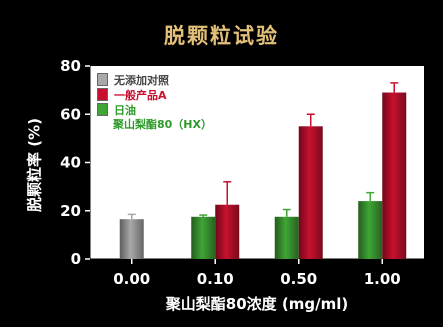 This screenshot has height=327, width=443. What do you see at coordinates (141, 80) in the screenshot?
I see `legend-label-control: 无添加对照` at bounding box center [141, 80].